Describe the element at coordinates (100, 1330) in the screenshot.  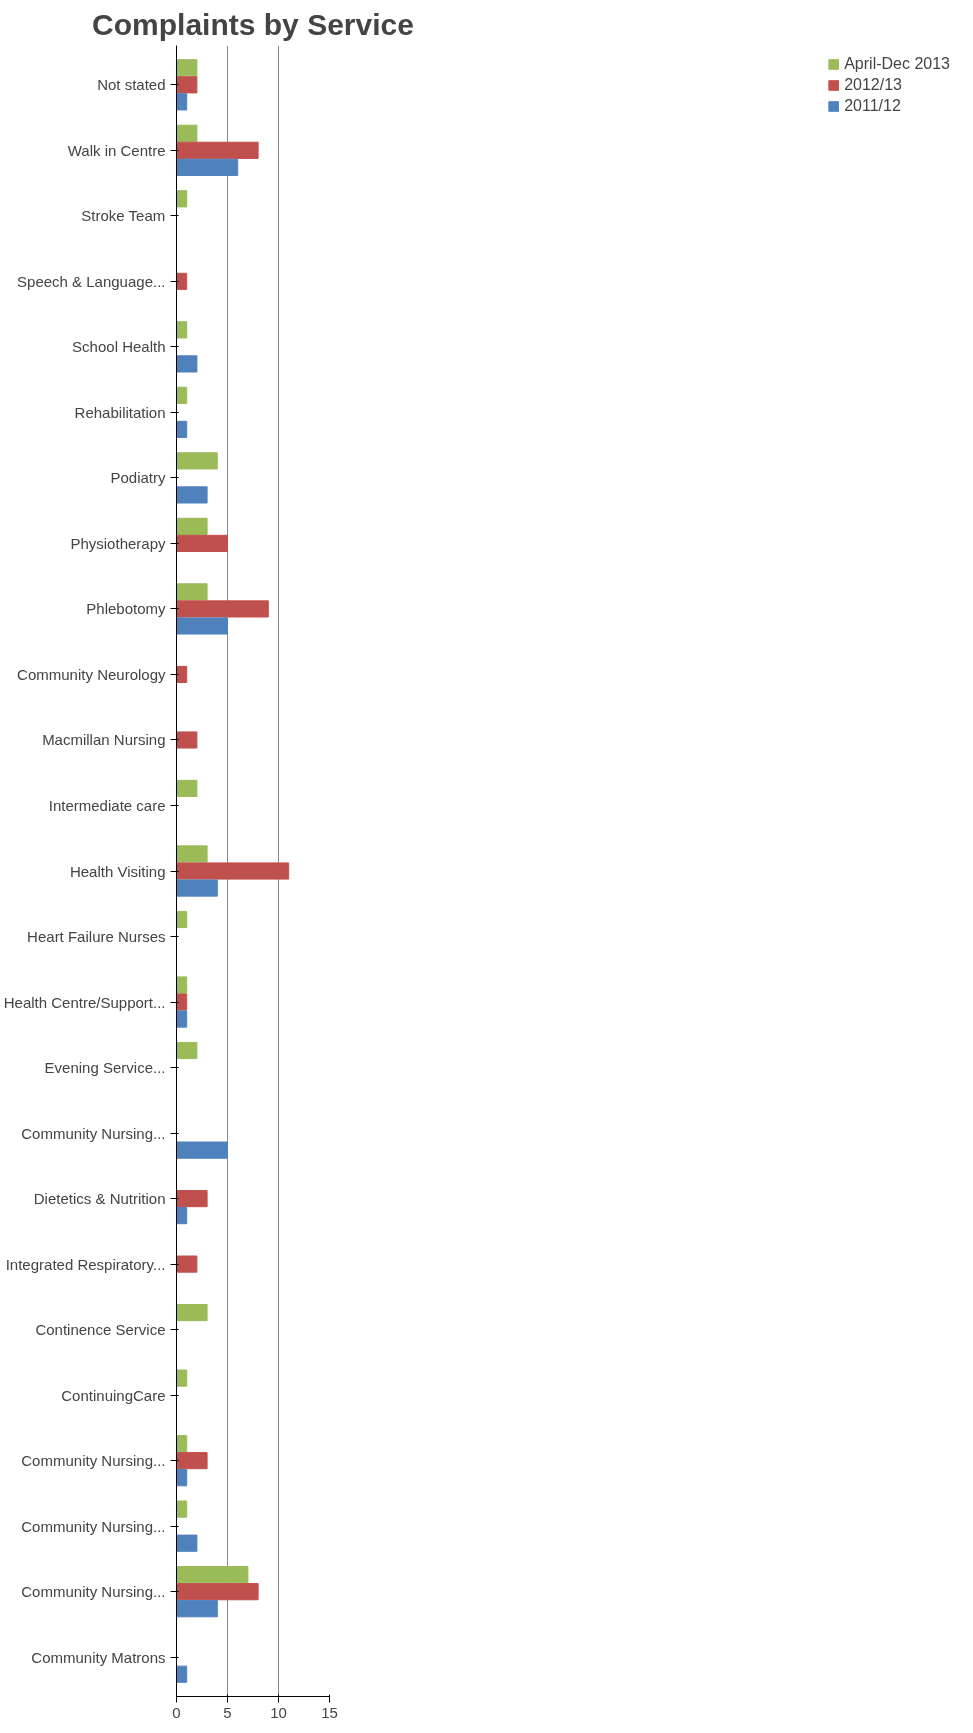
I see `y-tick-label: Continence Service` at that location.